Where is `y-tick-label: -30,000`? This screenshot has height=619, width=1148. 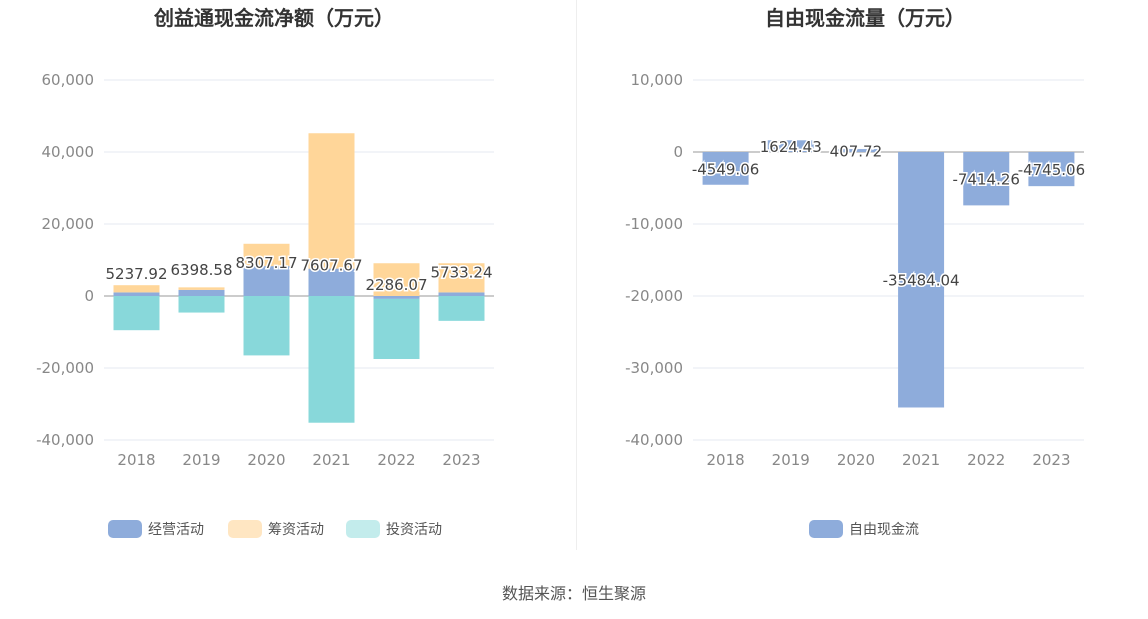
y-tick-label: -30,000 is located at coordinates (654, 368).